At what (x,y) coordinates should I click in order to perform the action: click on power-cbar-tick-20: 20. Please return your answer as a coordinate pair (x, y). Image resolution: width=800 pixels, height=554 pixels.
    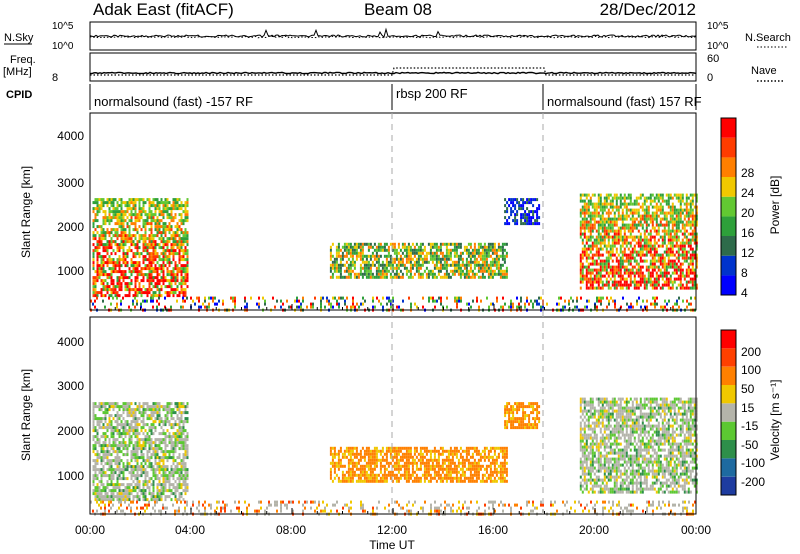
    Looking at the image, I should click on (748, 213).